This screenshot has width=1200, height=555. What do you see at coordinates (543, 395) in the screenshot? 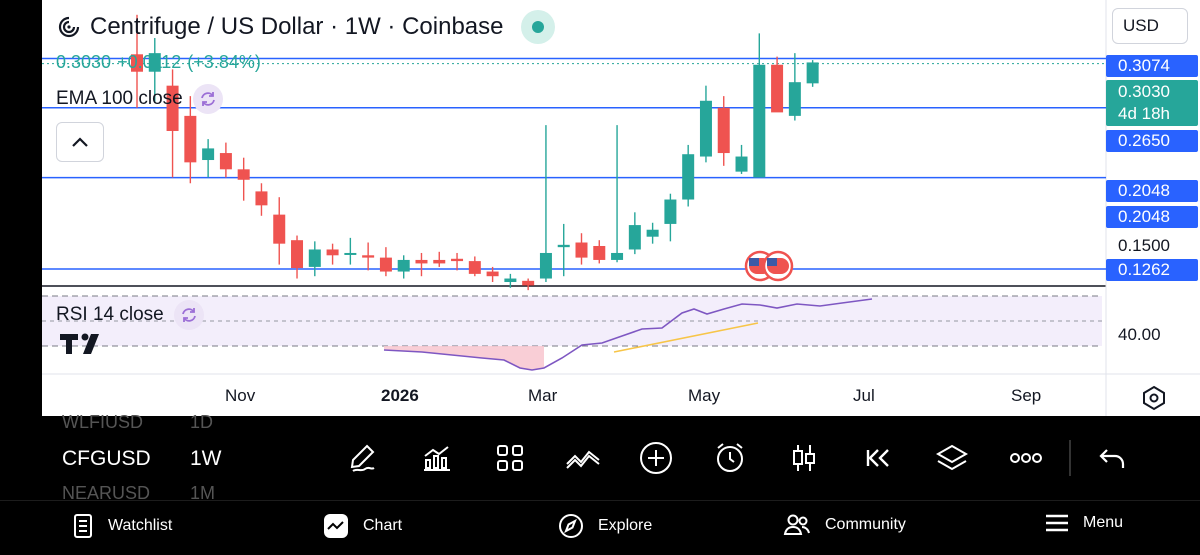
I see `x-tick-label: Mar` at bounding box center [543, 395].